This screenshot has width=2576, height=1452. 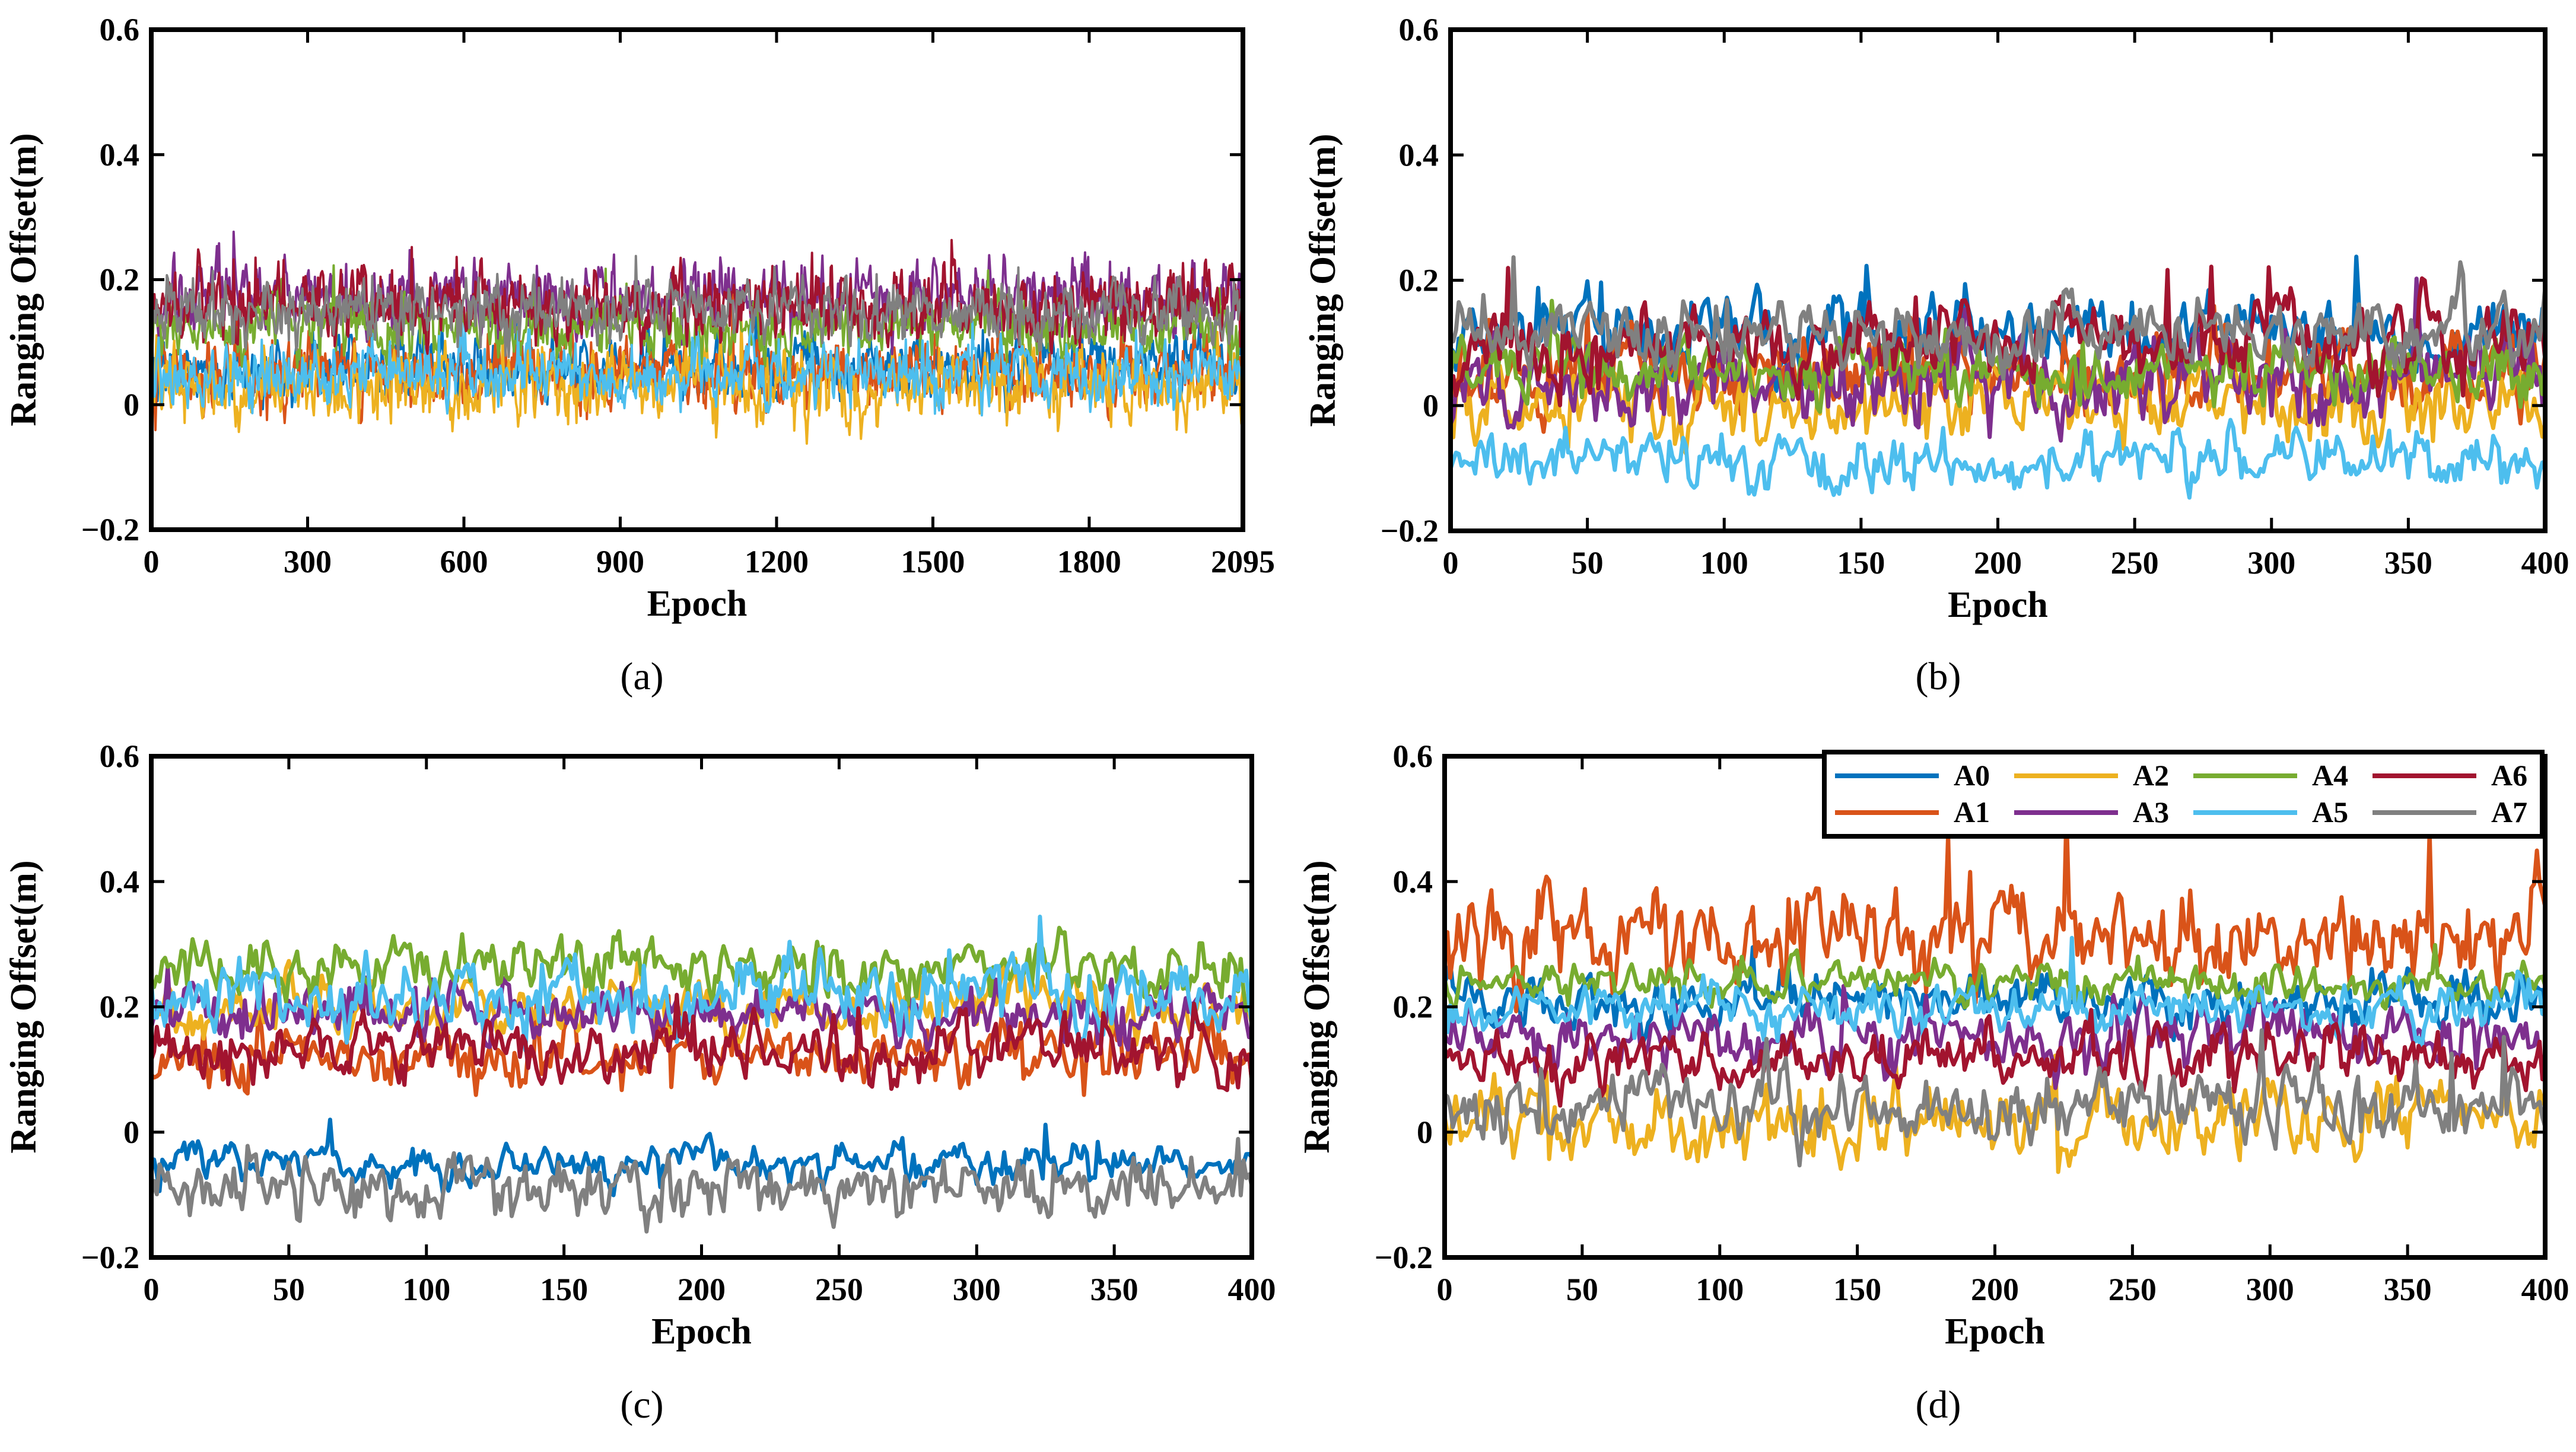 I want to click on plot-area, so click(x=1998, y=280).